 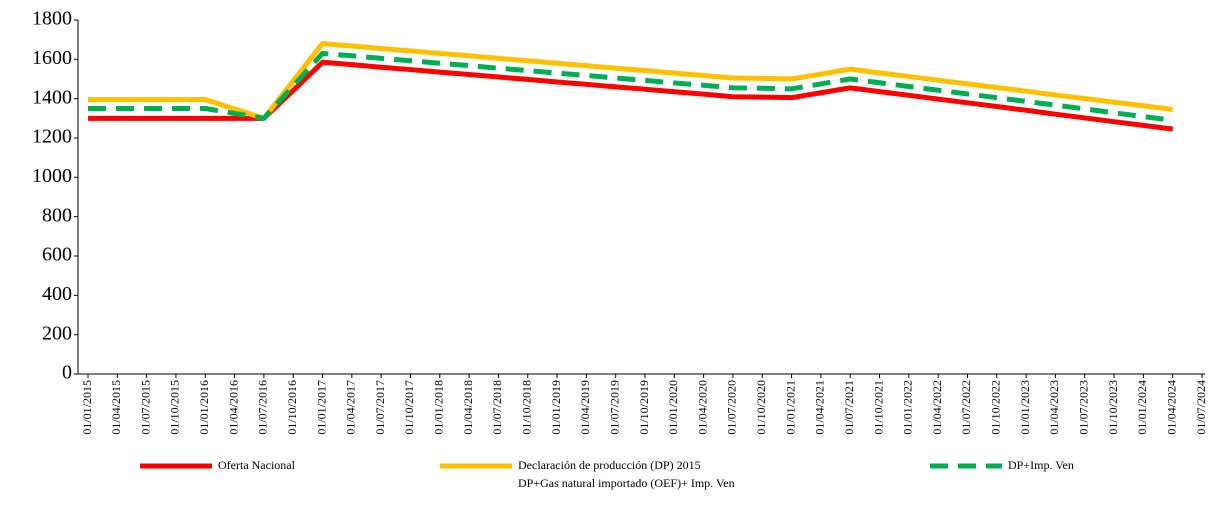 What do you see at coordinates (57, 215) in the screenshot?
I see `y-tick-label: 800` at bounding box center [57, 215].